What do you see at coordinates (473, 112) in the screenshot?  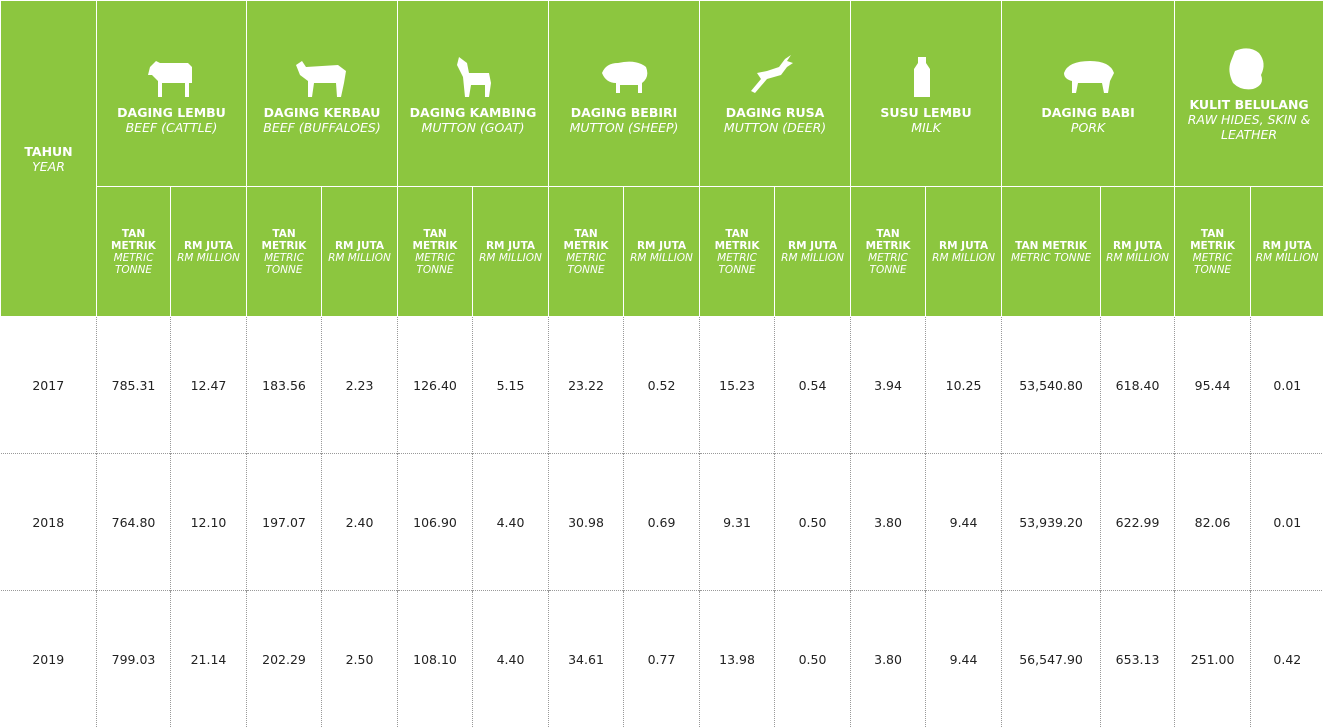 I see `group-title: DAGING KAMBING` at bounding box center [473, 112].